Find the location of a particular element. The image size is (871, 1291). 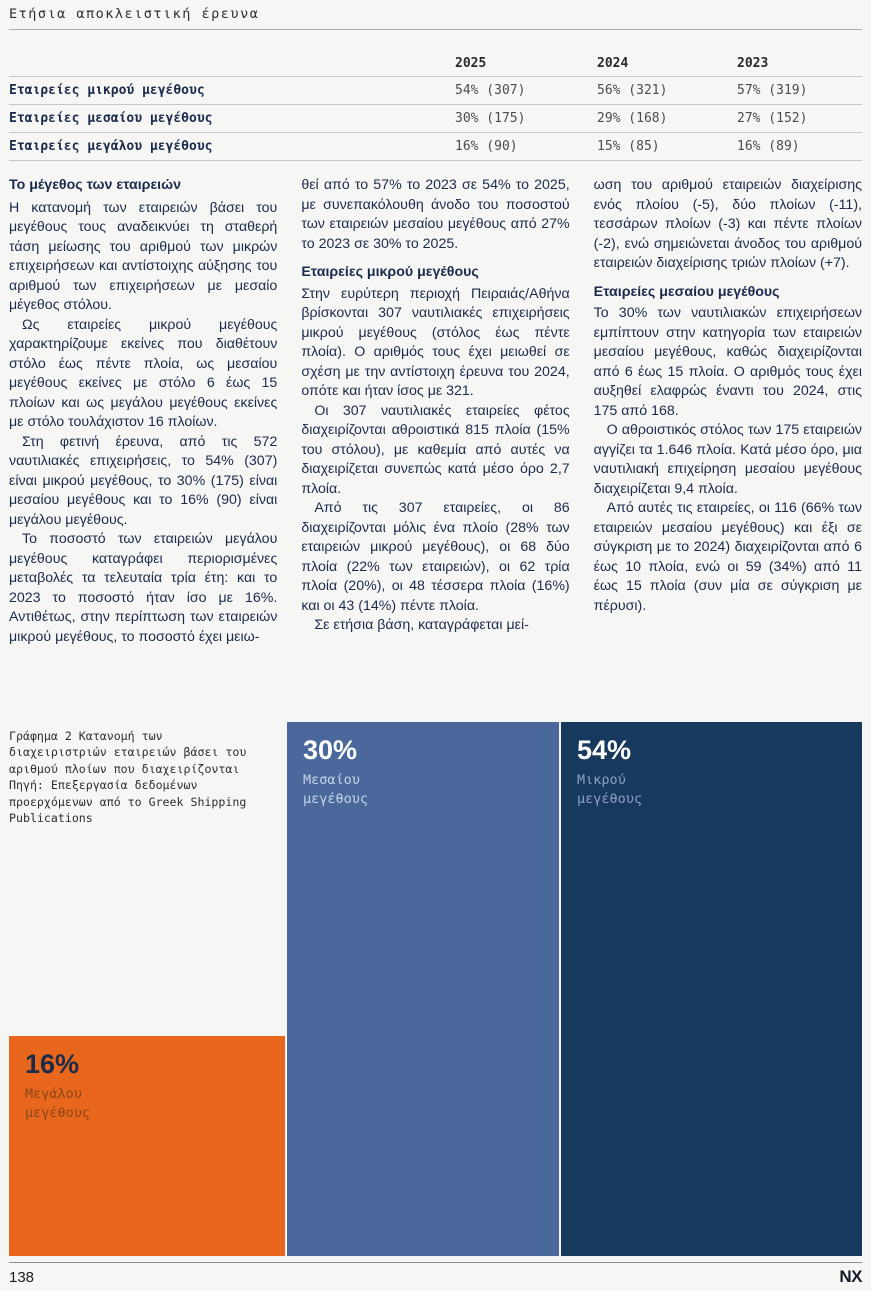

table-row-label: Εταιρείες μεσαίου μεγέθους is located at coordinates (111, 118).